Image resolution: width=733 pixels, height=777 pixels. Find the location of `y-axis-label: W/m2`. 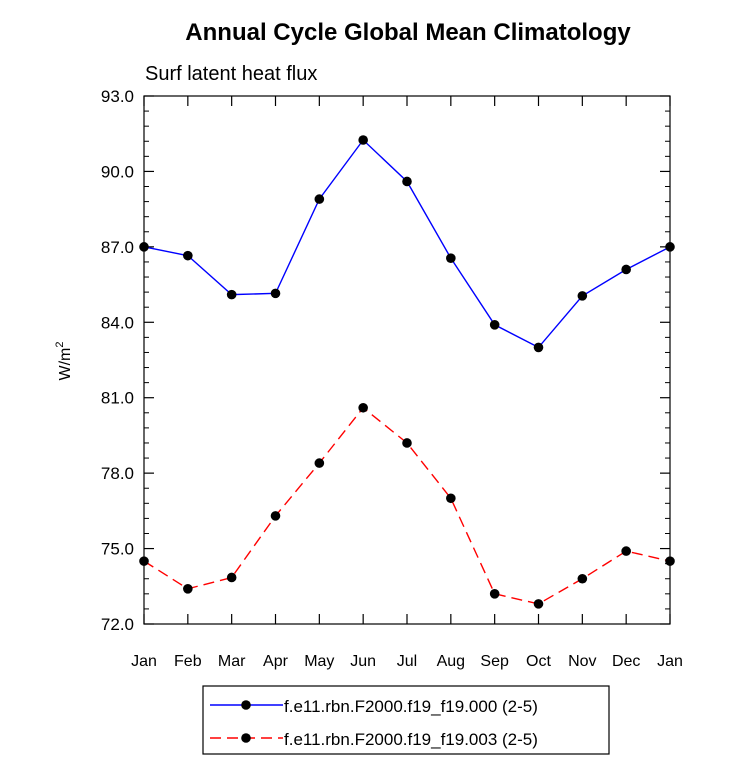

y-axis-label: W/m2 is located at coordinates (64, 361).